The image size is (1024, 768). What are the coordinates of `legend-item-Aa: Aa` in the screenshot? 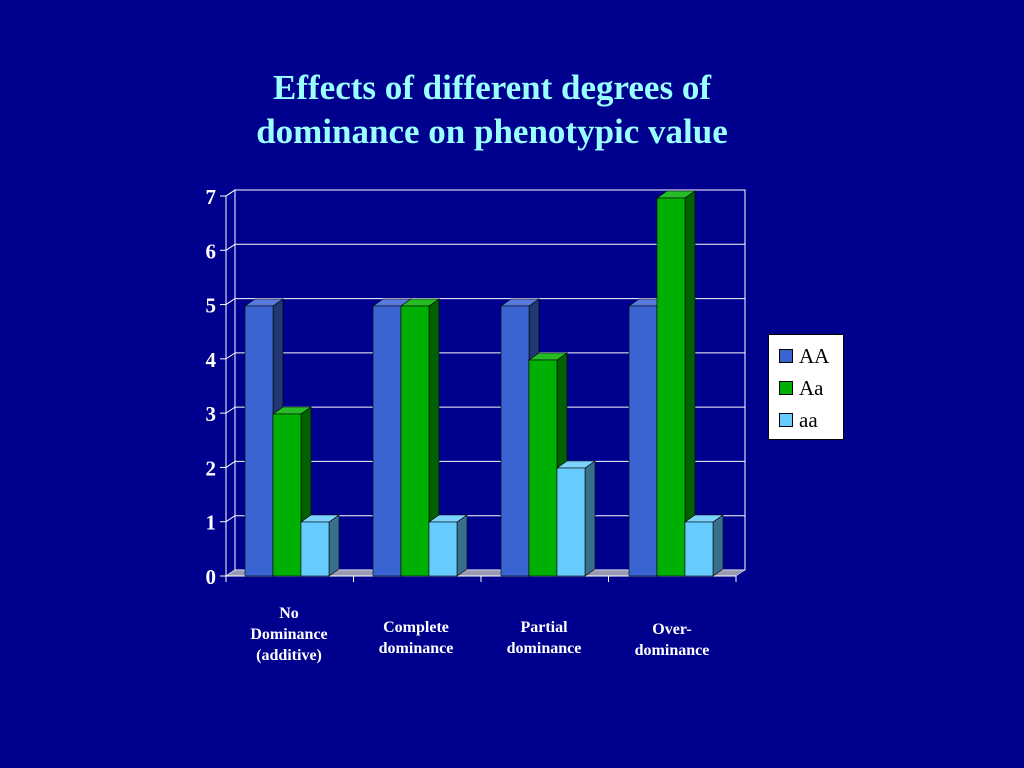 It's located at (801, 388).